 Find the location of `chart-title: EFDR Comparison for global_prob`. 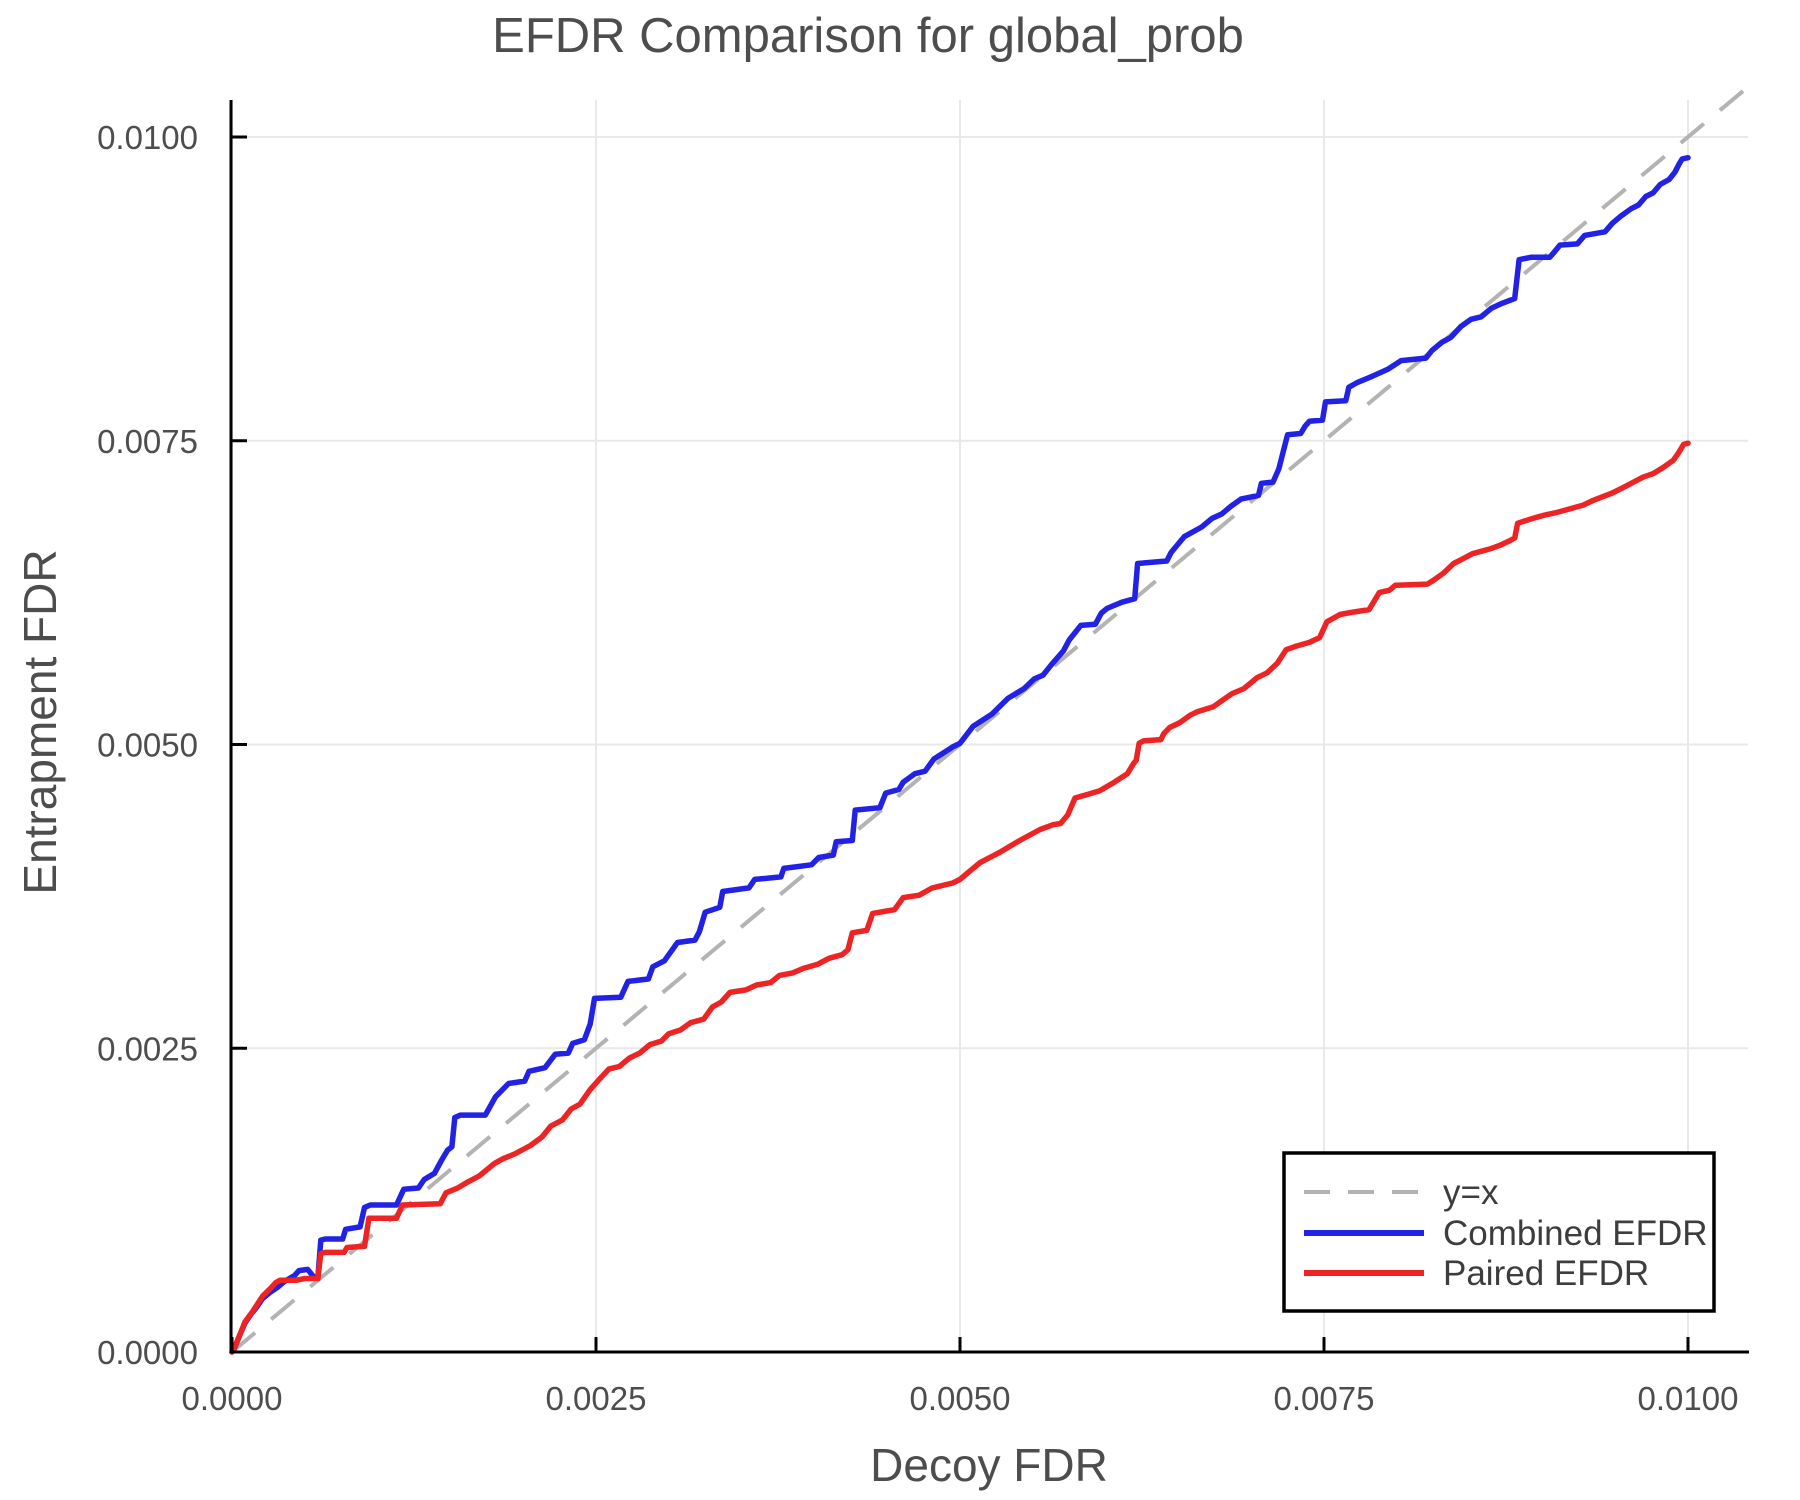

chart-title: EFDR Comparison for global_prob is located at coordinates (868, 36).